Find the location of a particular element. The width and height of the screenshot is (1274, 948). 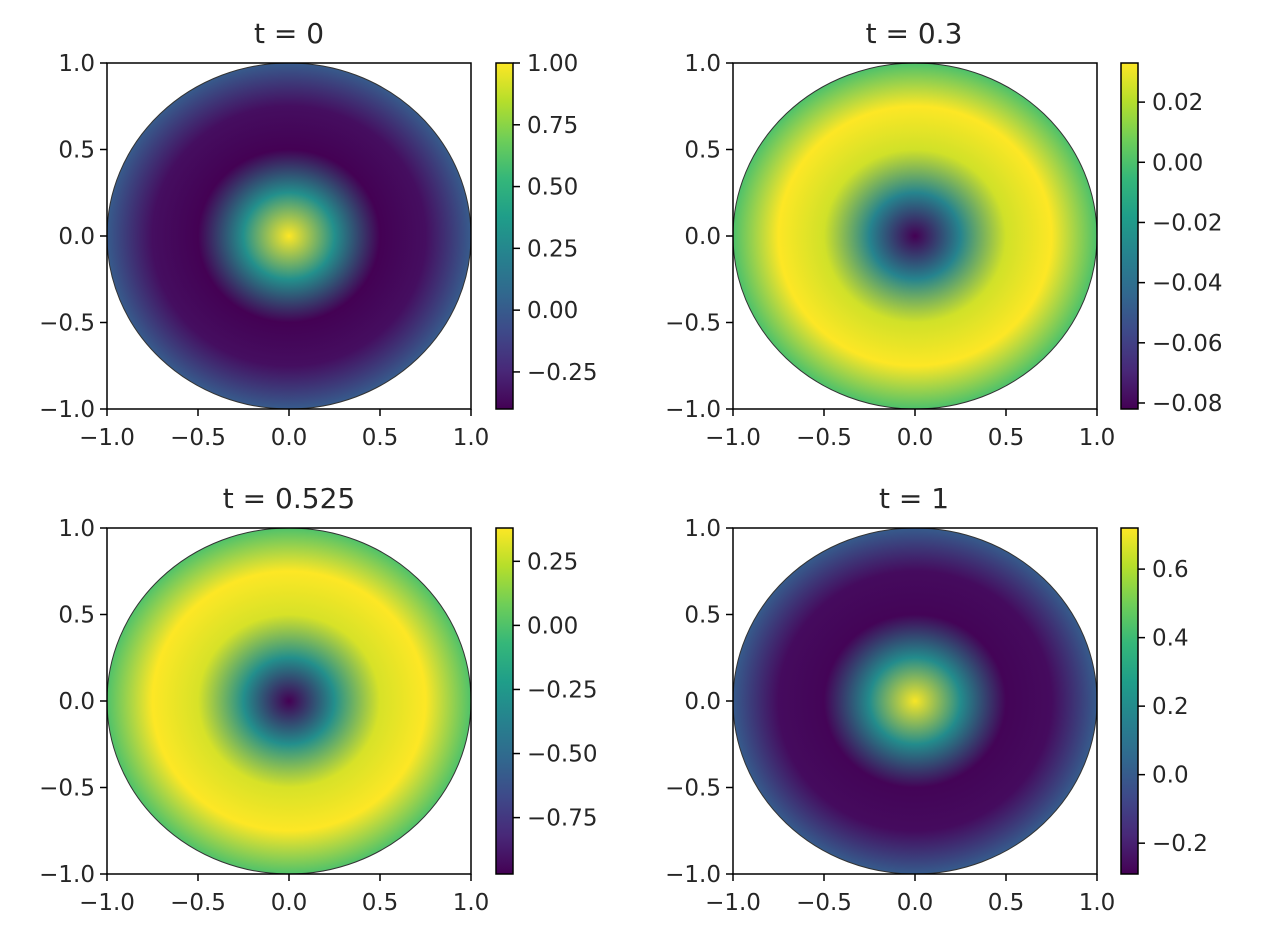

colorbar: −0.75 −0.50 −0.25 0.00 0.25 is located at coordinates (546, 701).